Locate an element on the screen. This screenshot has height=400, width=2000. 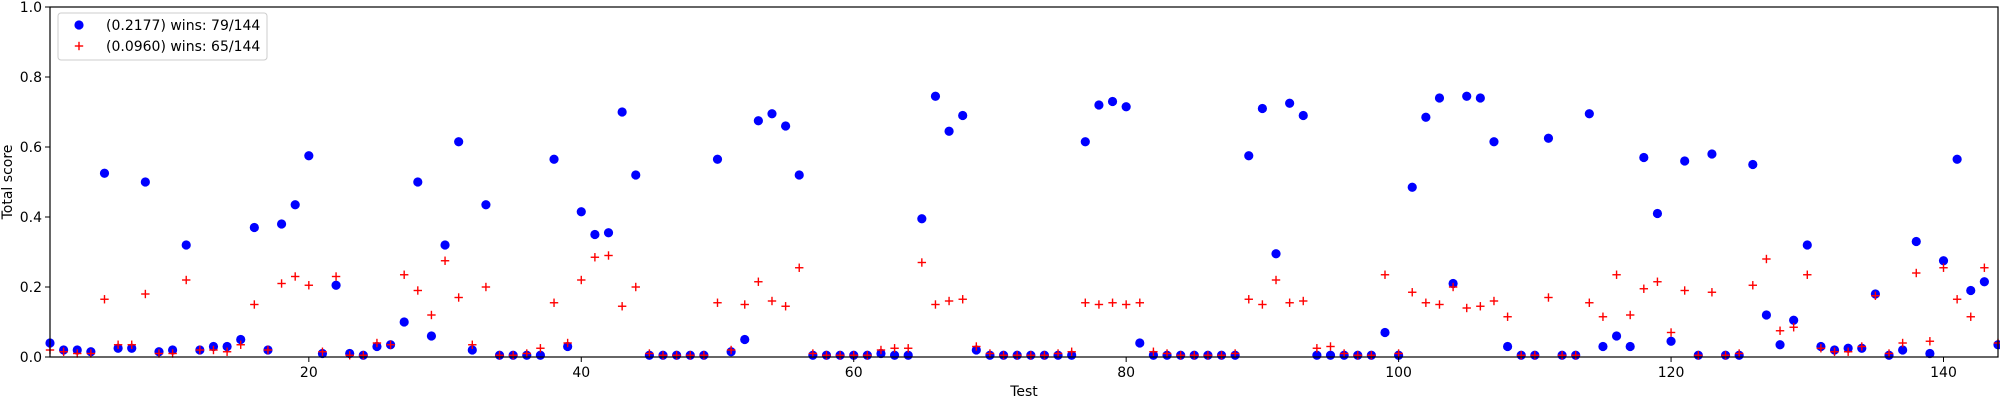
x-tick-label: 100 is located at coordinates (1398, 373).